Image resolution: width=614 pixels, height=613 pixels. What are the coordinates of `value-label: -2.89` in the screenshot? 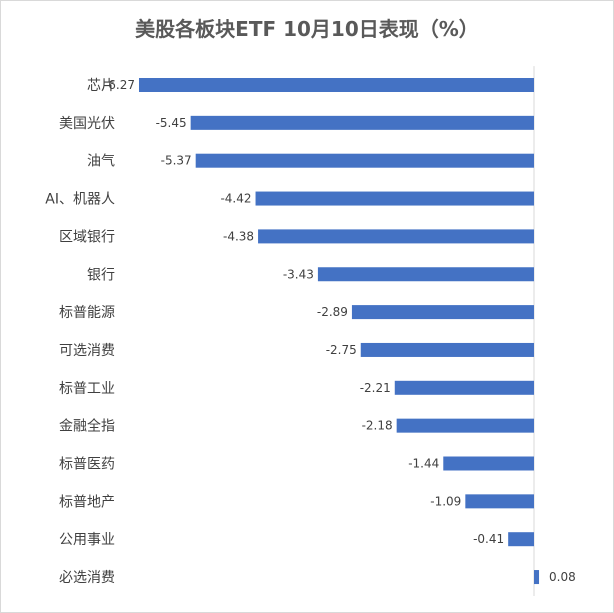 It's located at (332, 312).